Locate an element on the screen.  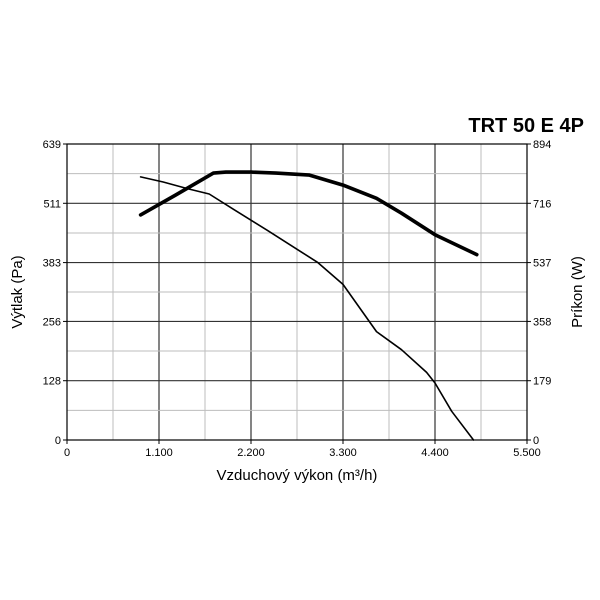
x-tick-label: 3.300 is located at coordinates (343, 453).